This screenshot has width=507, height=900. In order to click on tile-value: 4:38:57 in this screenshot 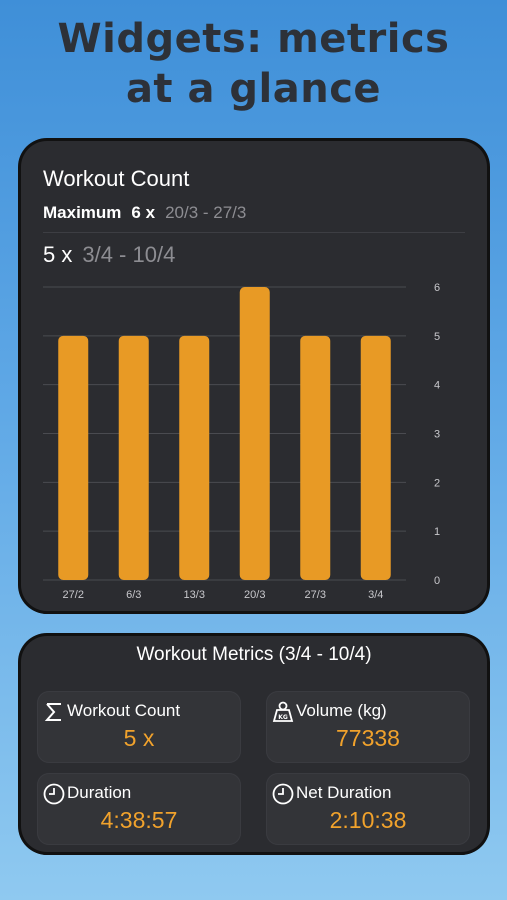, I will do `click(139, 820)`.